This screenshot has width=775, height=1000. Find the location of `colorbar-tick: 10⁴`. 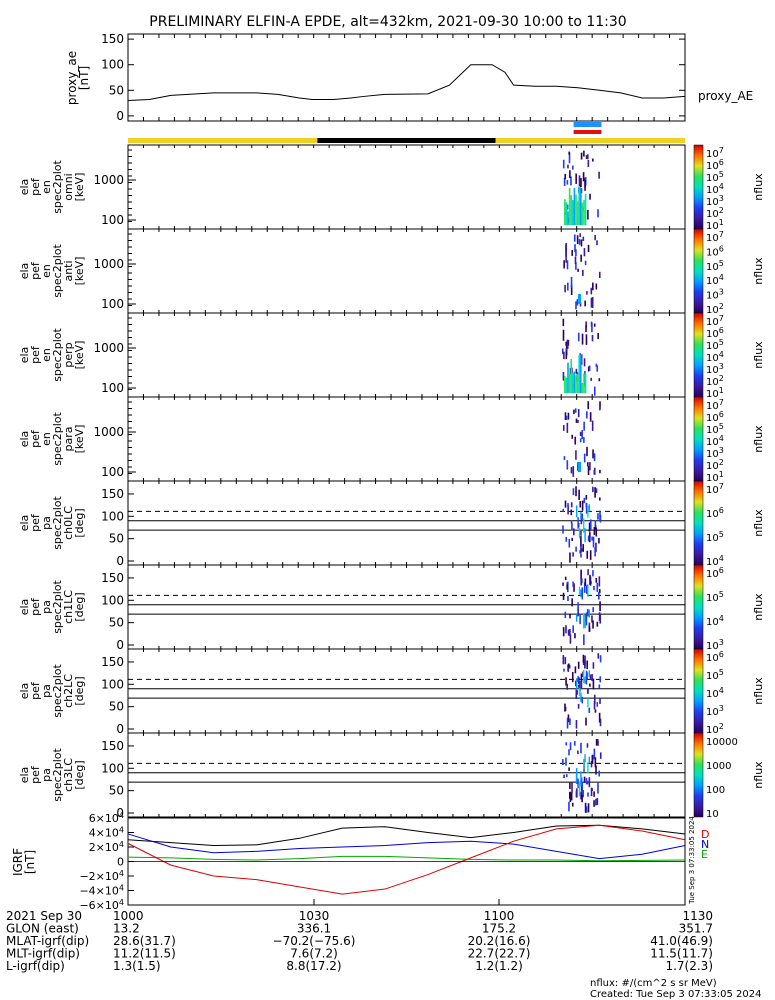

colorbar-tick: 10⁴ is located at coordinates (715, 189).